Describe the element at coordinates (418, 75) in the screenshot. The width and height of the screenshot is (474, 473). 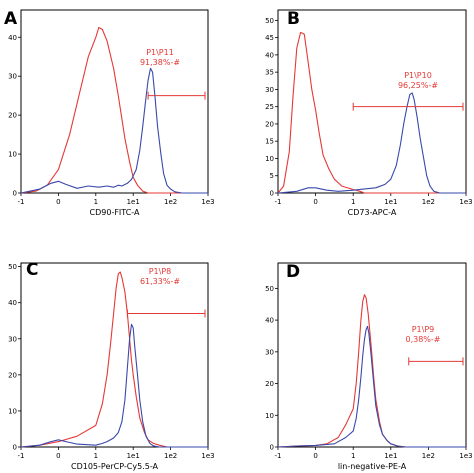
I see `gate-name-b: P1\P10` at that location.